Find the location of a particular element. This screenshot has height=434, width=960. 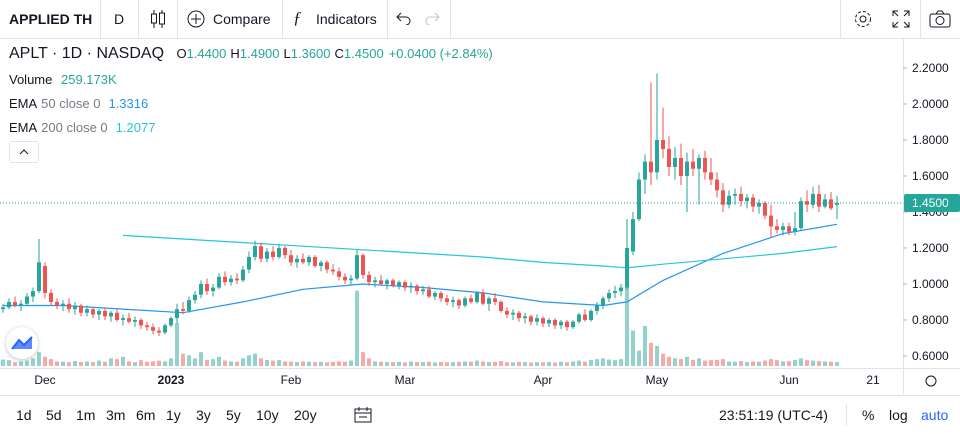

percent-toggle: % is located at coordinates (868, 415).